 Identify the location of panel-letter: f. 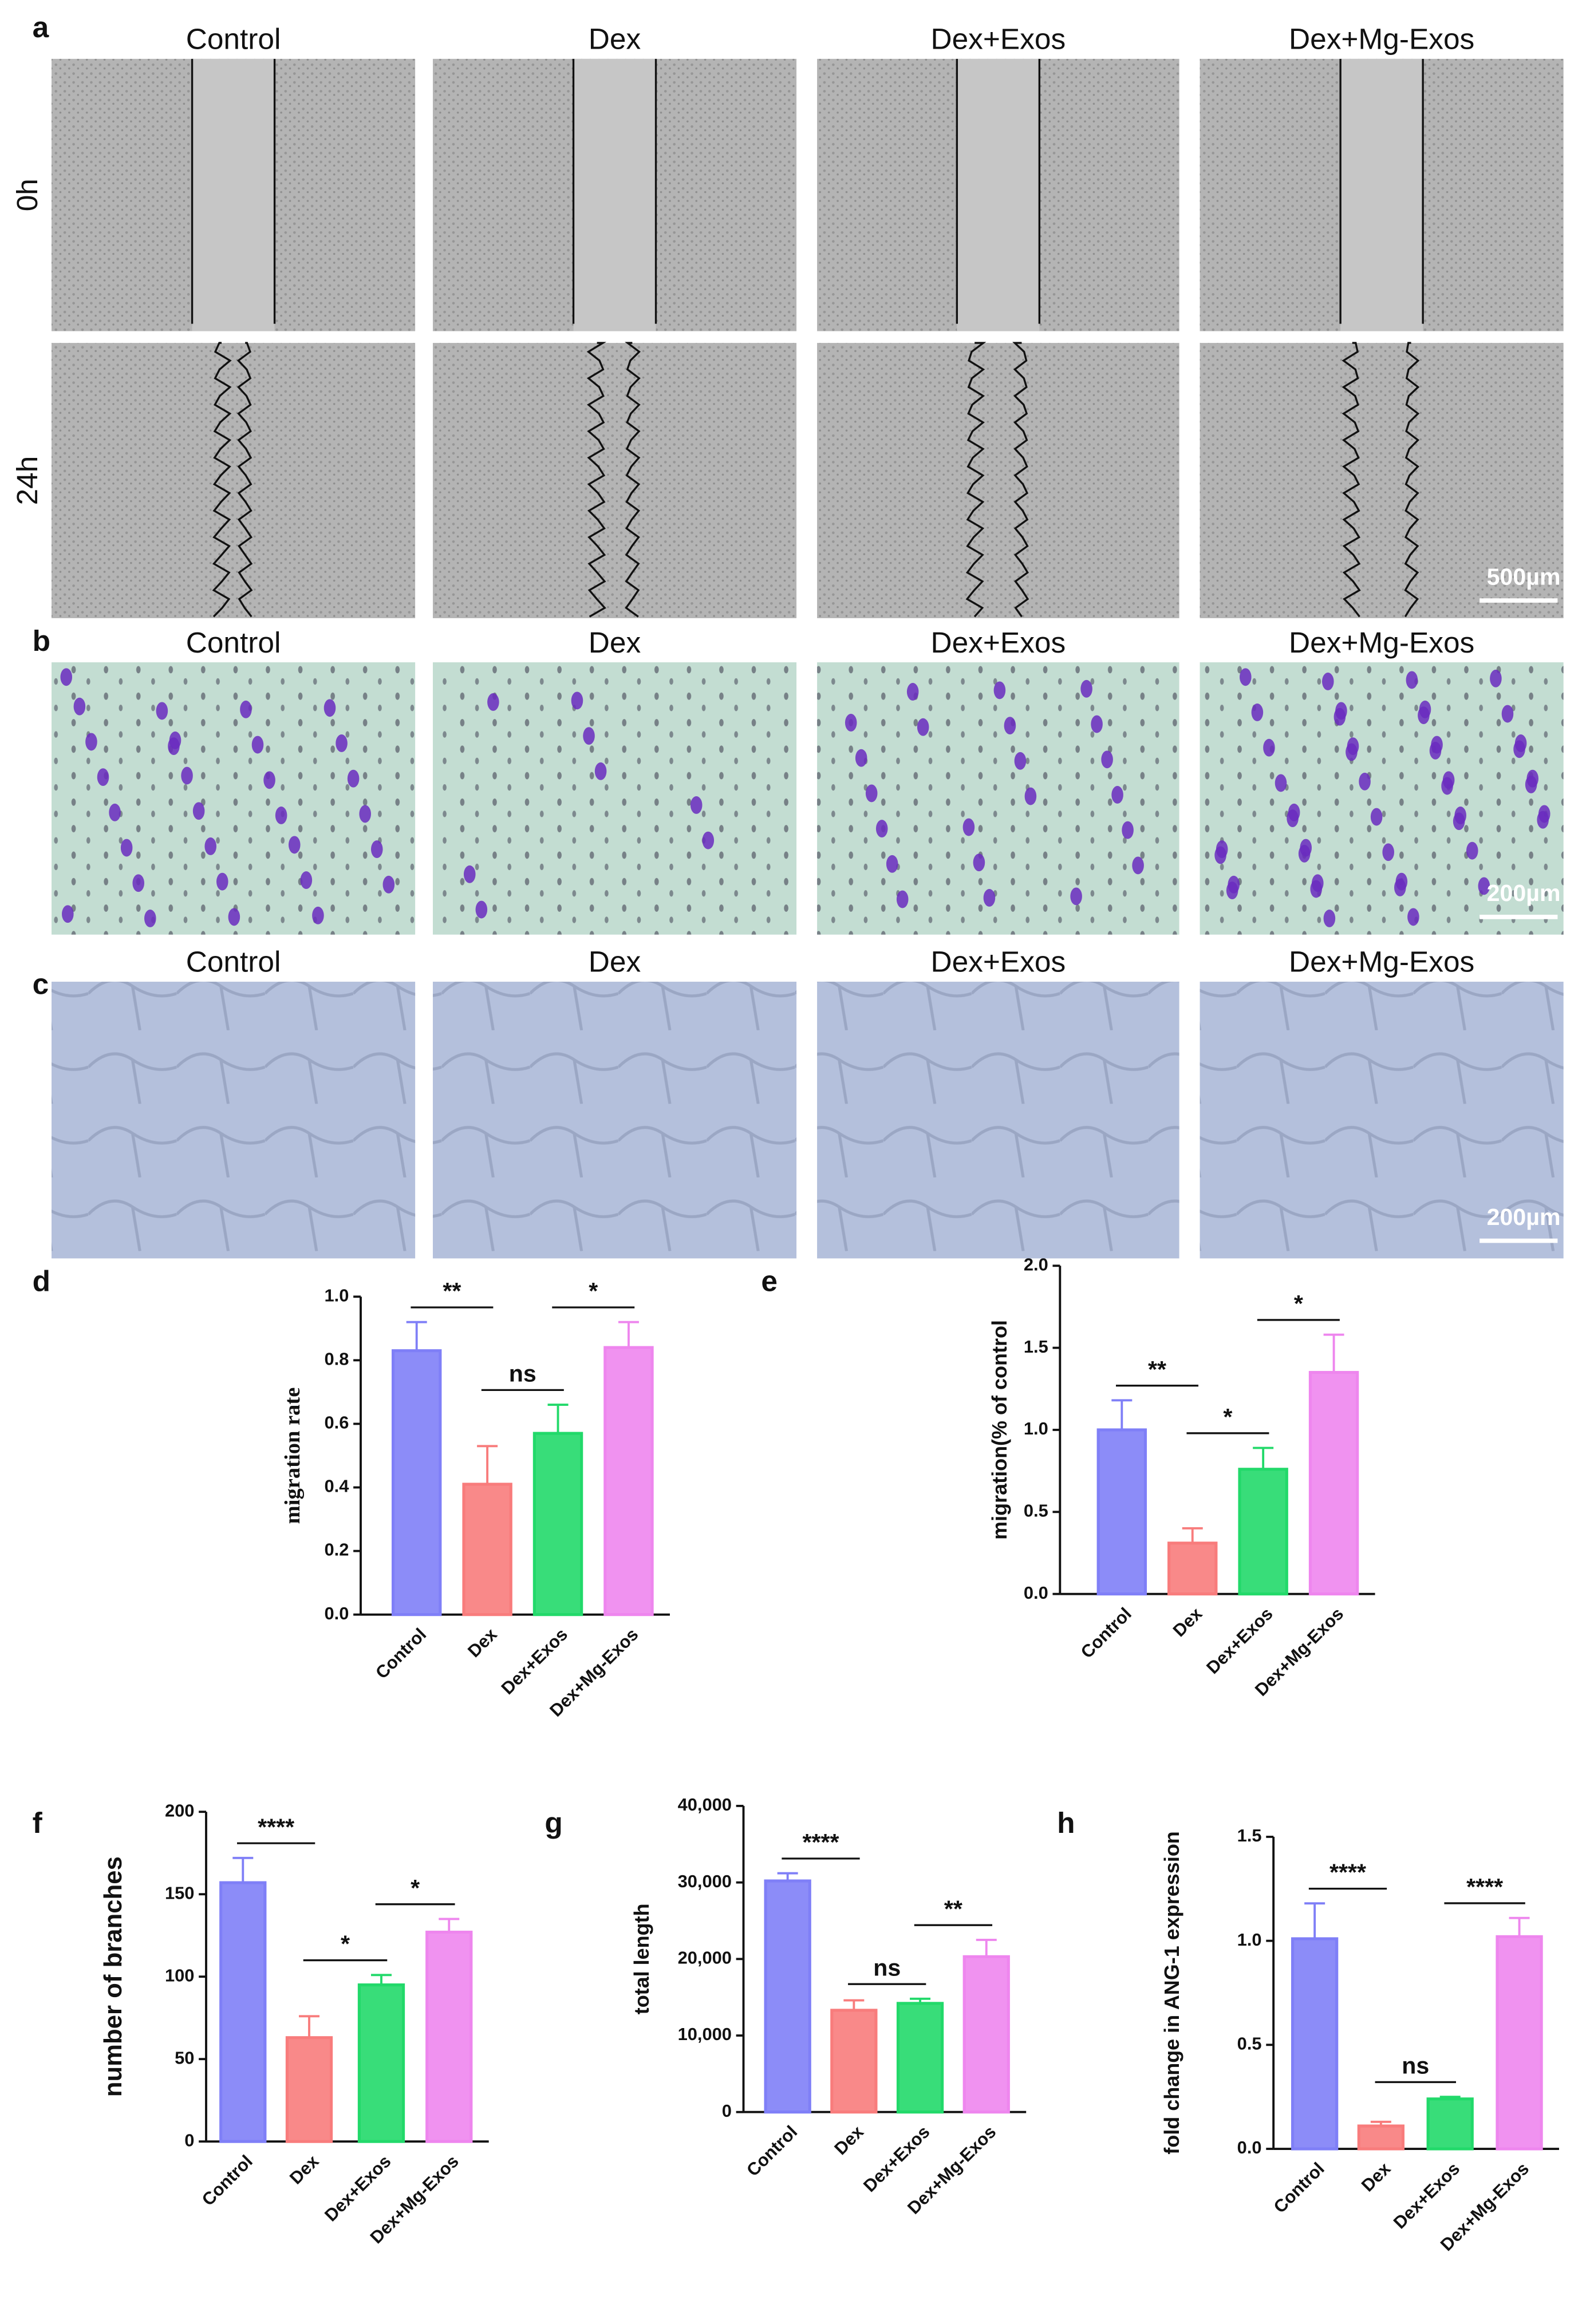
(38, 1822).